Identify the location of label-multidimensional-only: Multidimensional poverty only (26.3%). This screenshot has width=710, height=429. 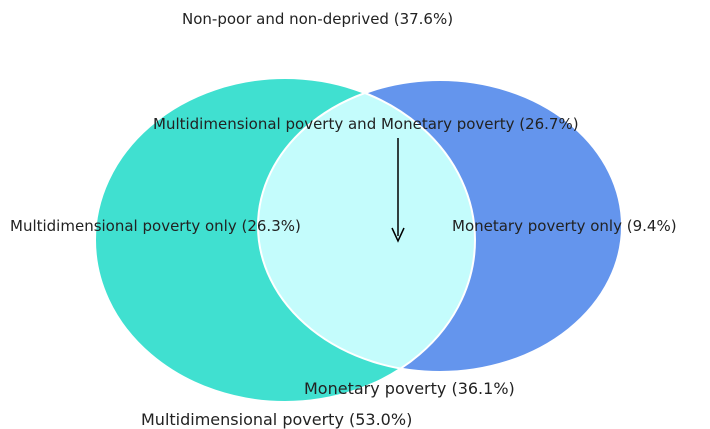
(155, 226).